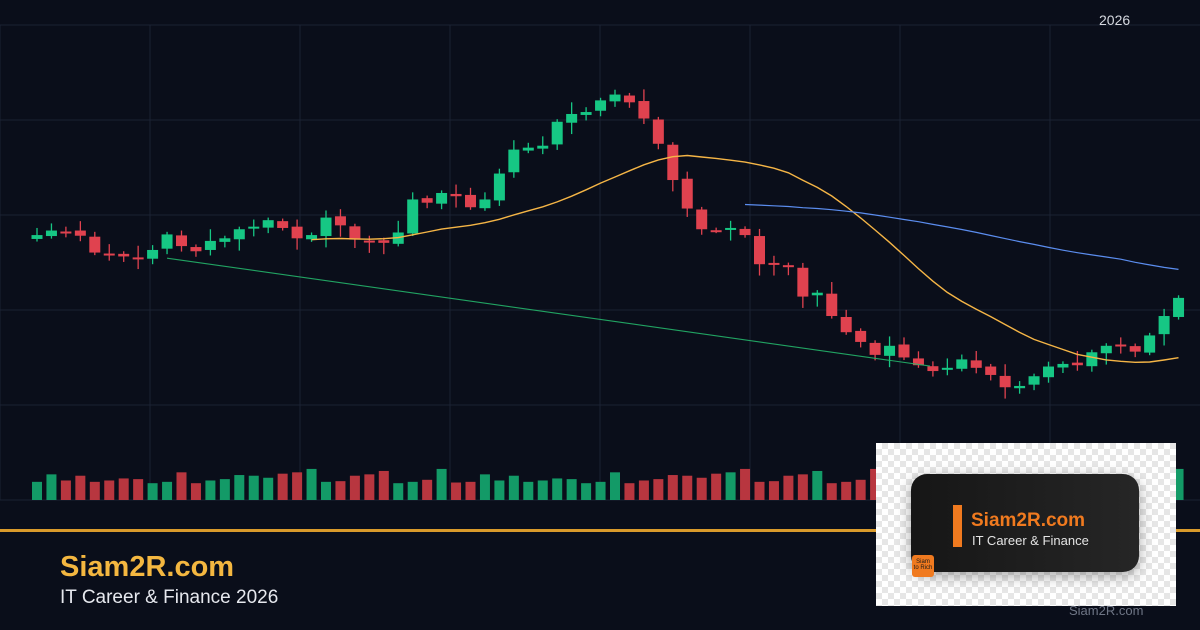 The width and height of the screenshot is (1200, 630). What do you see at coordinates (169, 597) in the screenshot?
I see `brand-subtitle: IT Career & Finance 2026` at bounding box center [169, 597].